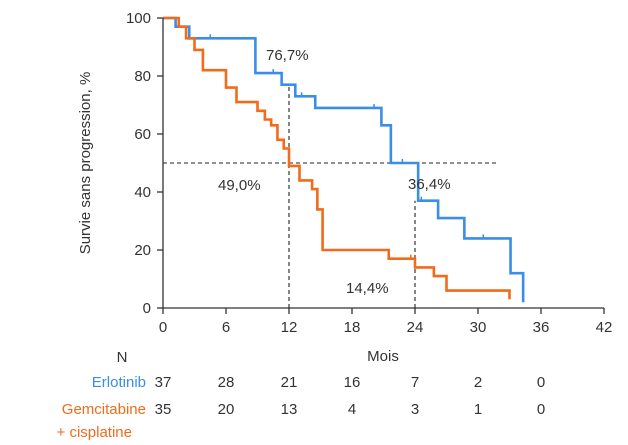  What do you see at coordinates (352, 409) in the screenshot?
I see `risk-value: 4` at bounding box center [352, 409].